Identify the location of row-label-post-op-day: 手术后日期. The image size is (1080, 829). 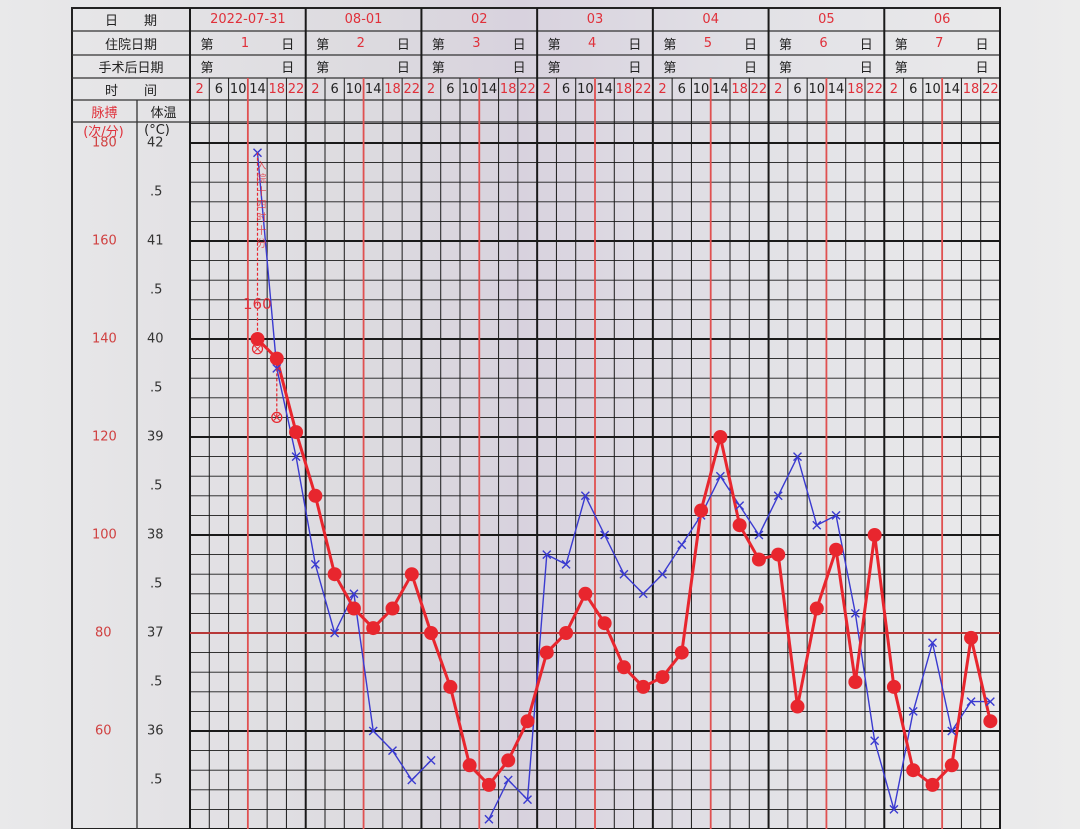
(131, 68).